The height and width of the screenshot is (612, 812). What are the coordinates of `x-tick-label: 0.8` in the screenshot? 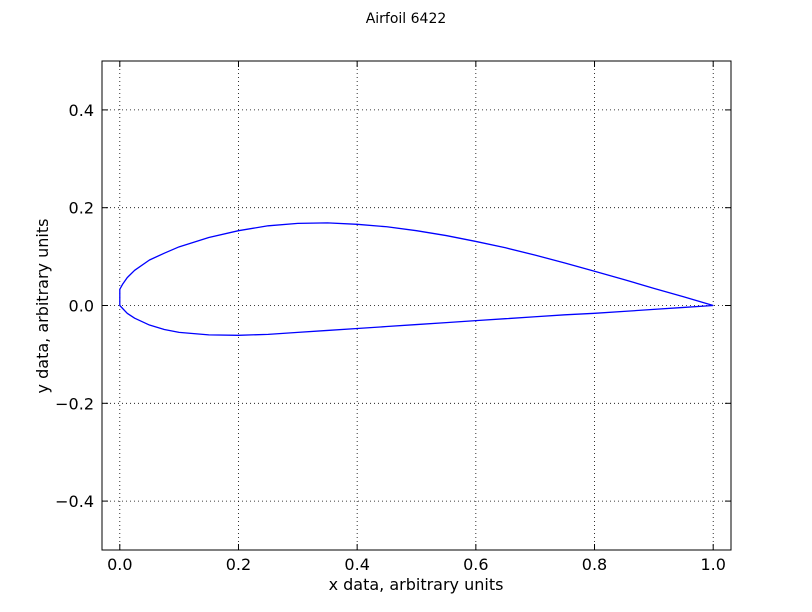 It's located at (594, 564).